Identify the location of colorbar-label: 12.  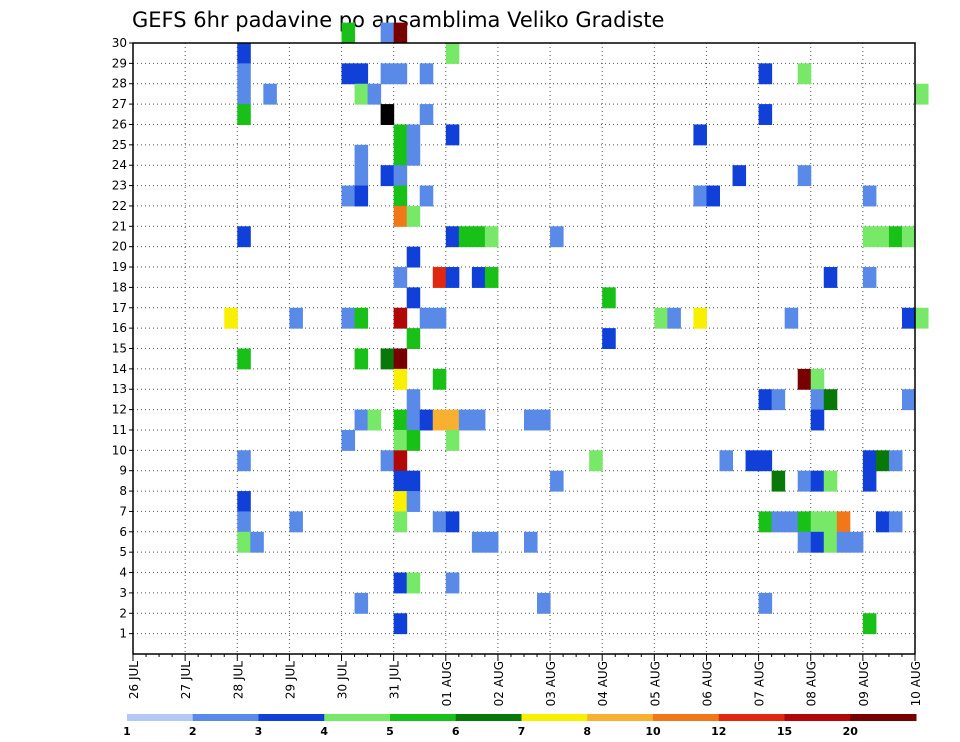
(718, 731).